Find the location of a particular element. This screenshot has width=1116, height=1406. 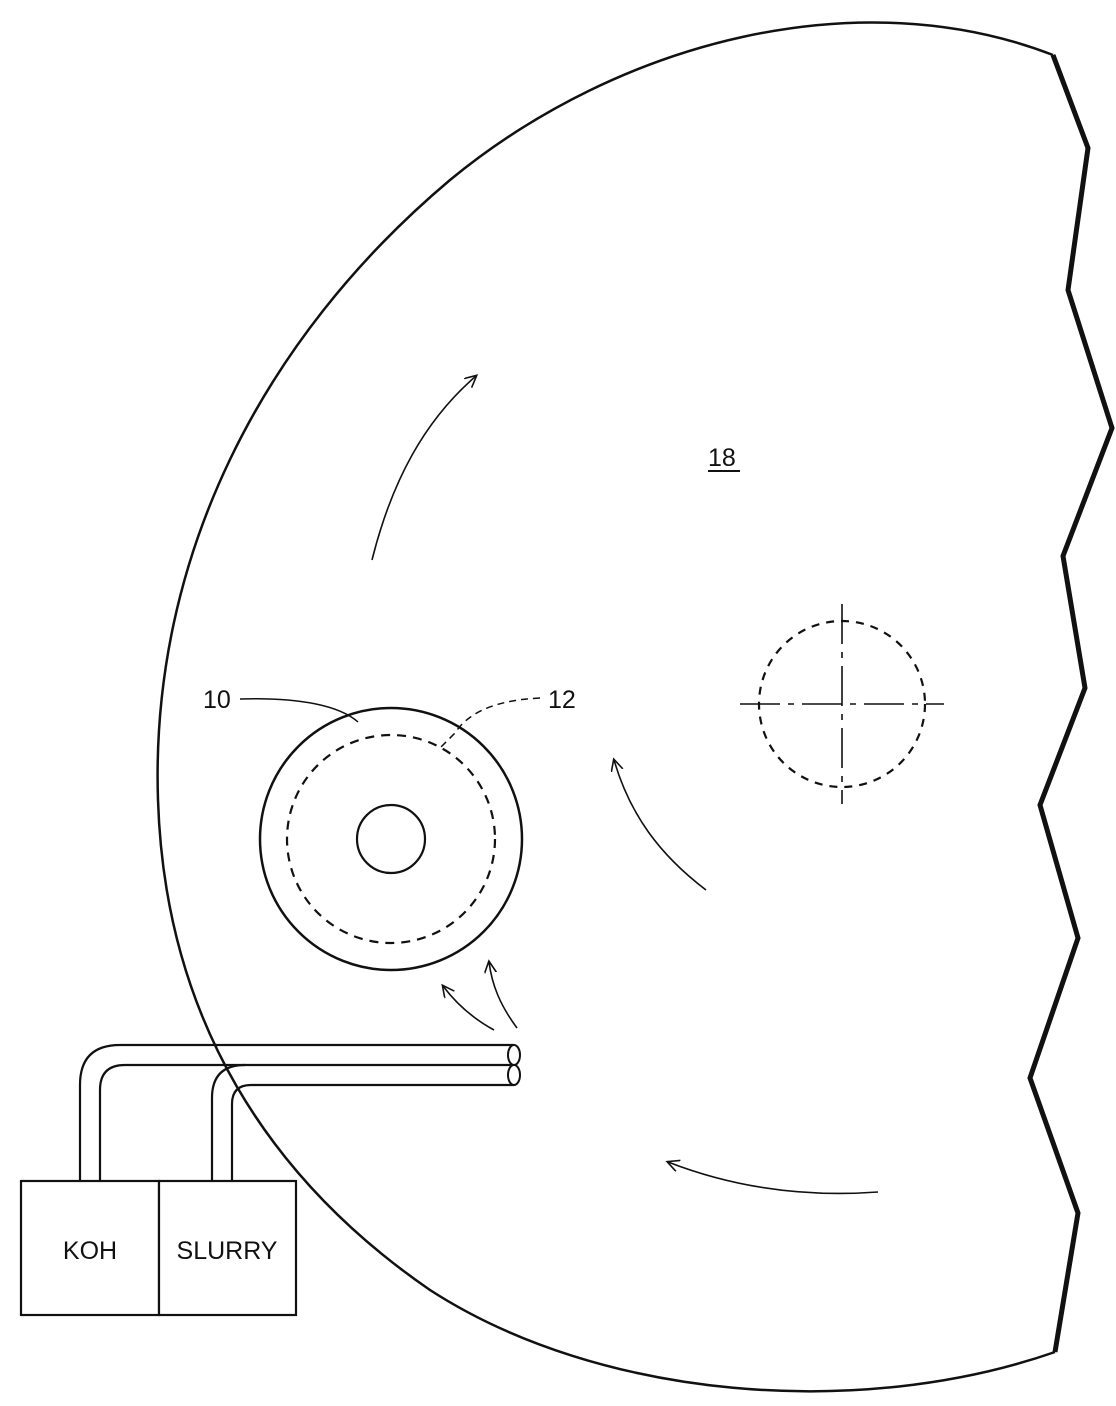

koh-box-label: KOH is located at coordinates (90, 1251).